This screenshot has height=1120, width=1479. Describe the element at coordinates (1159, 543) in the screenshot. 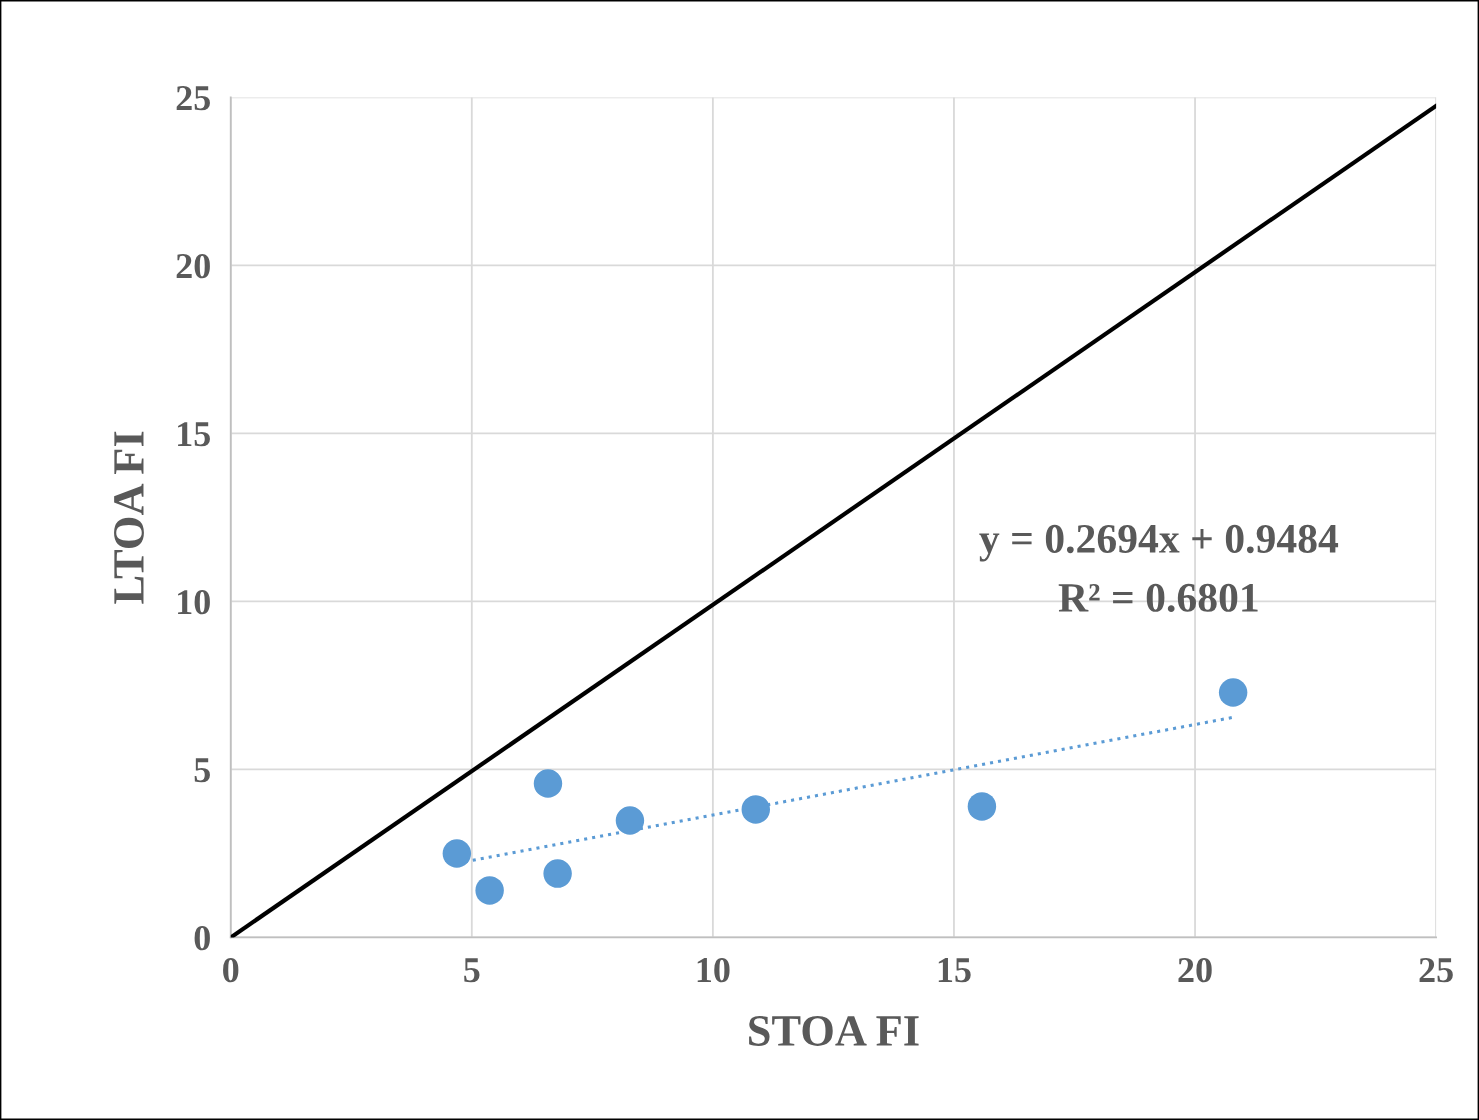

I see `annotation: y = 0.2694x + 0.9484` at that location.